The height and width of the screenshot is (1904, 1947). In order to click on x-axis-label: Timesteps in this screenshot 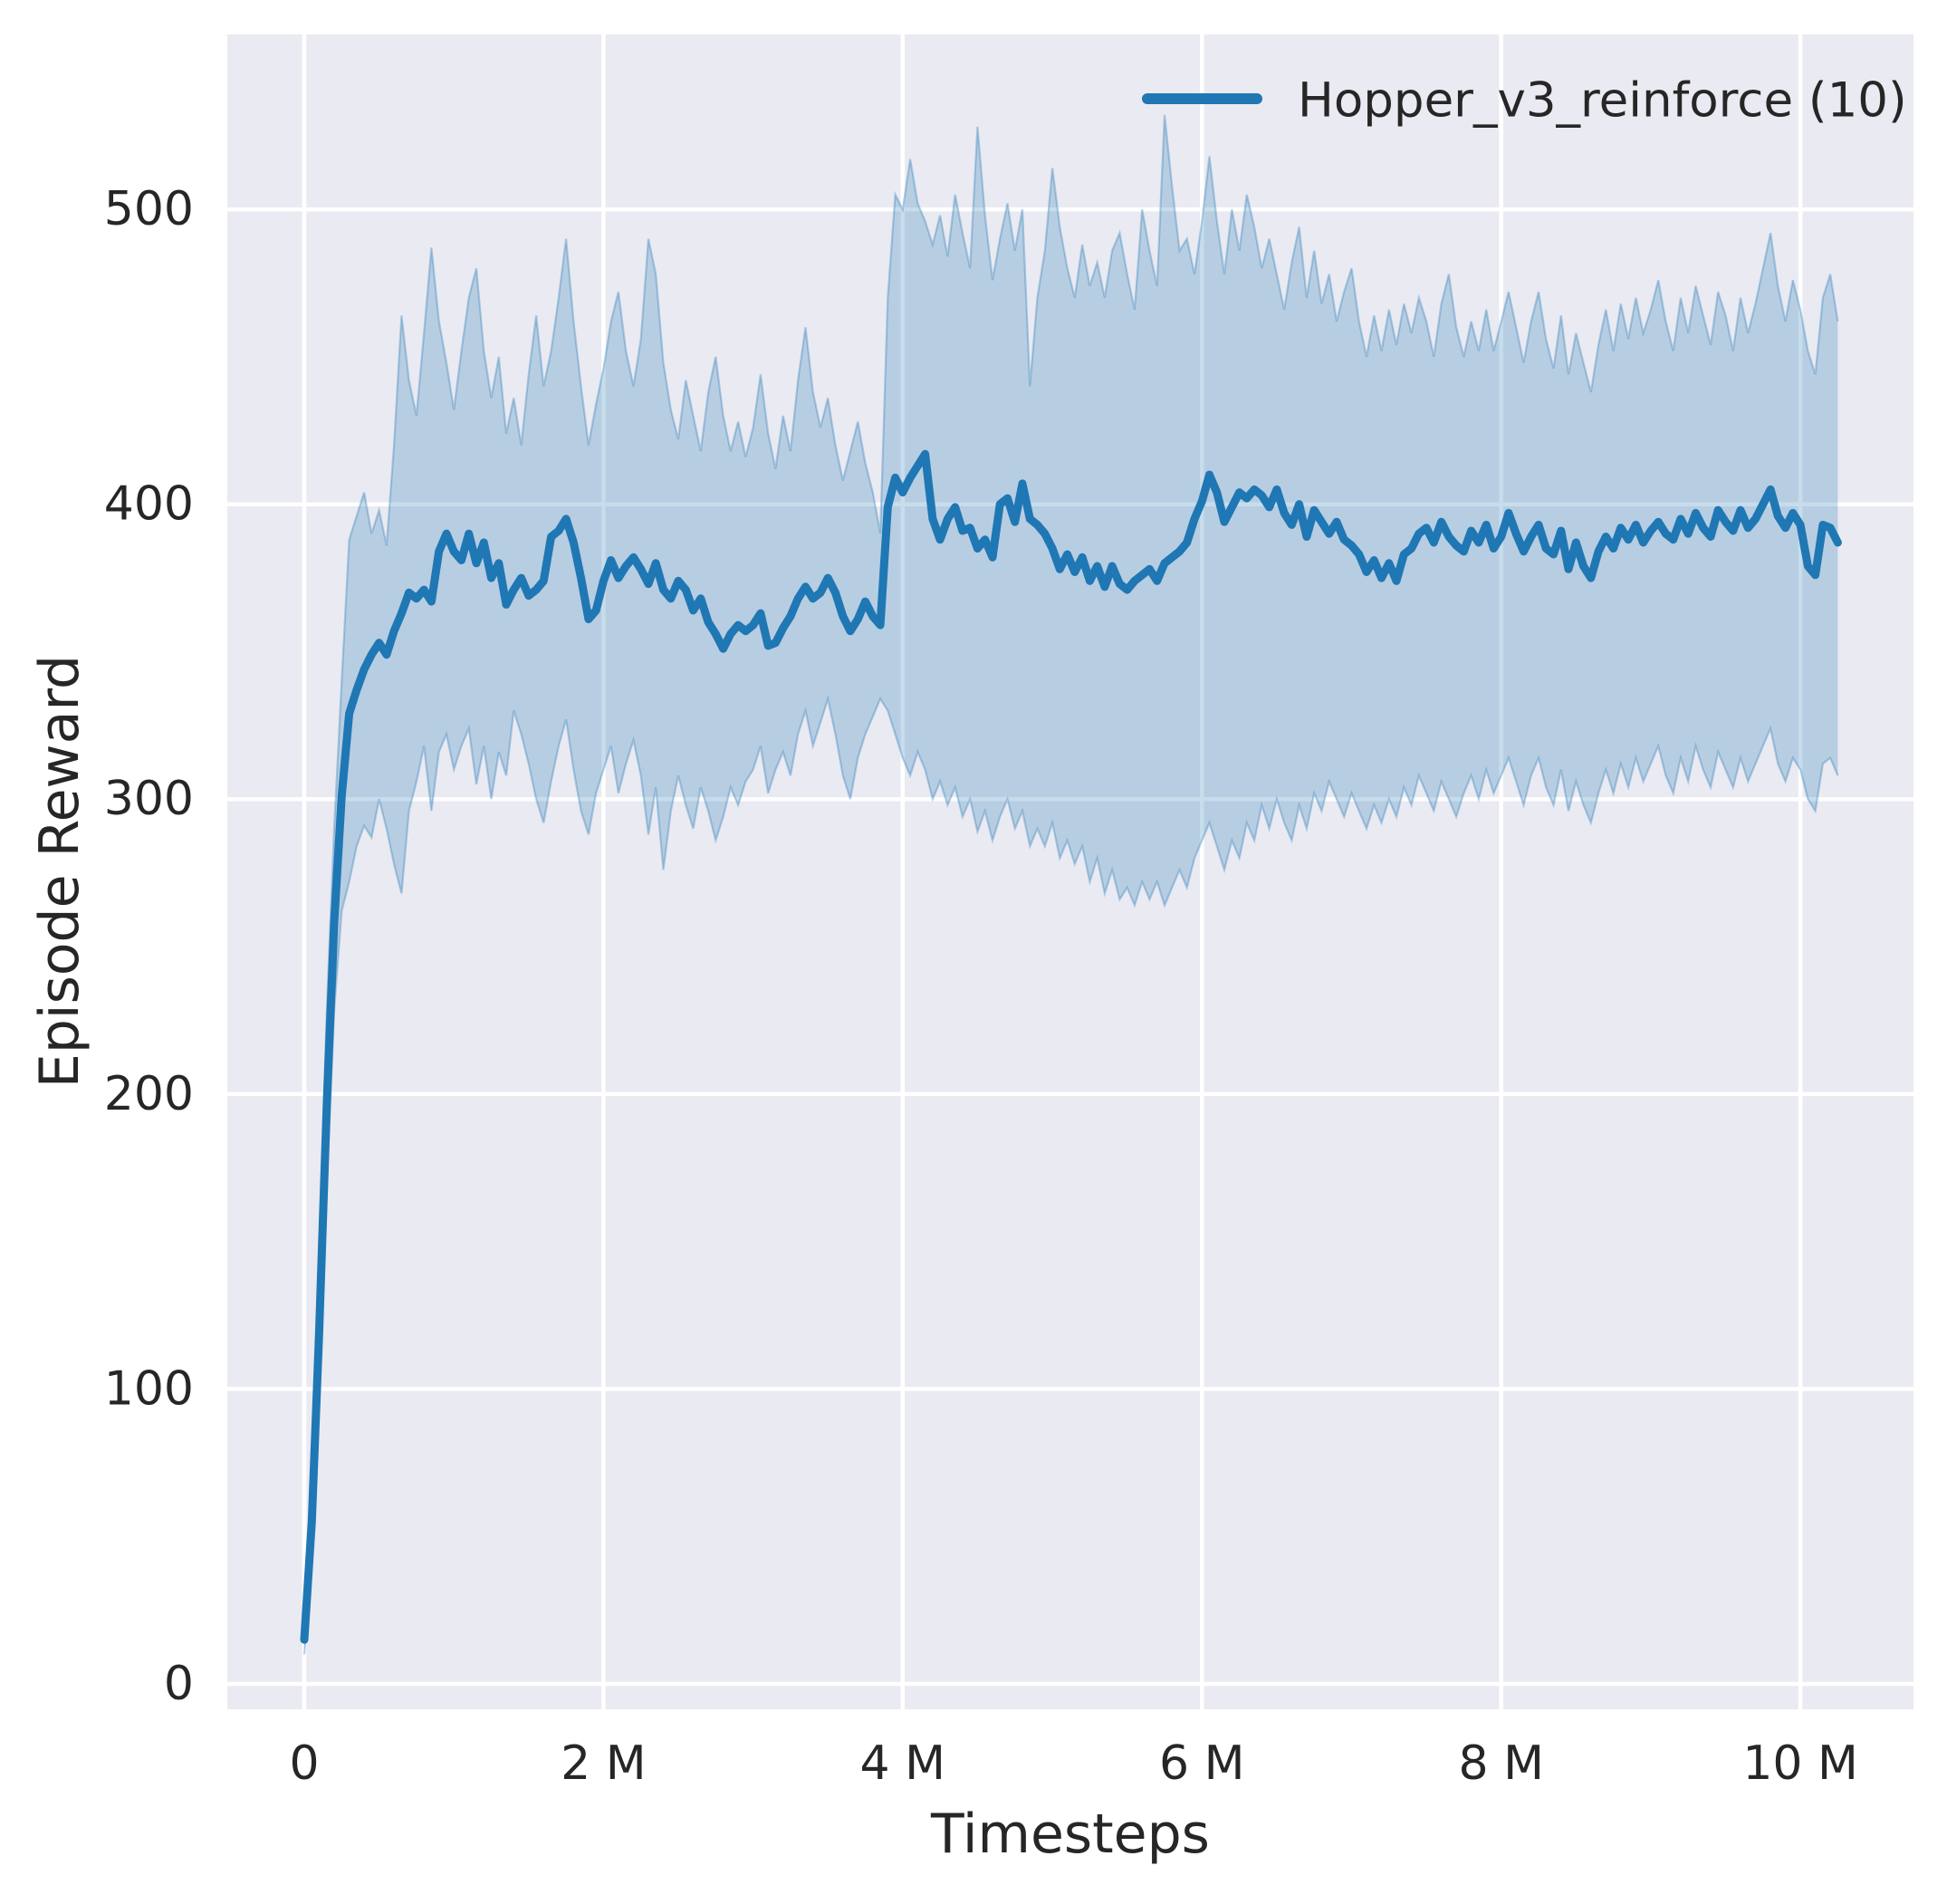, I will do `click(1070, 1835)`.